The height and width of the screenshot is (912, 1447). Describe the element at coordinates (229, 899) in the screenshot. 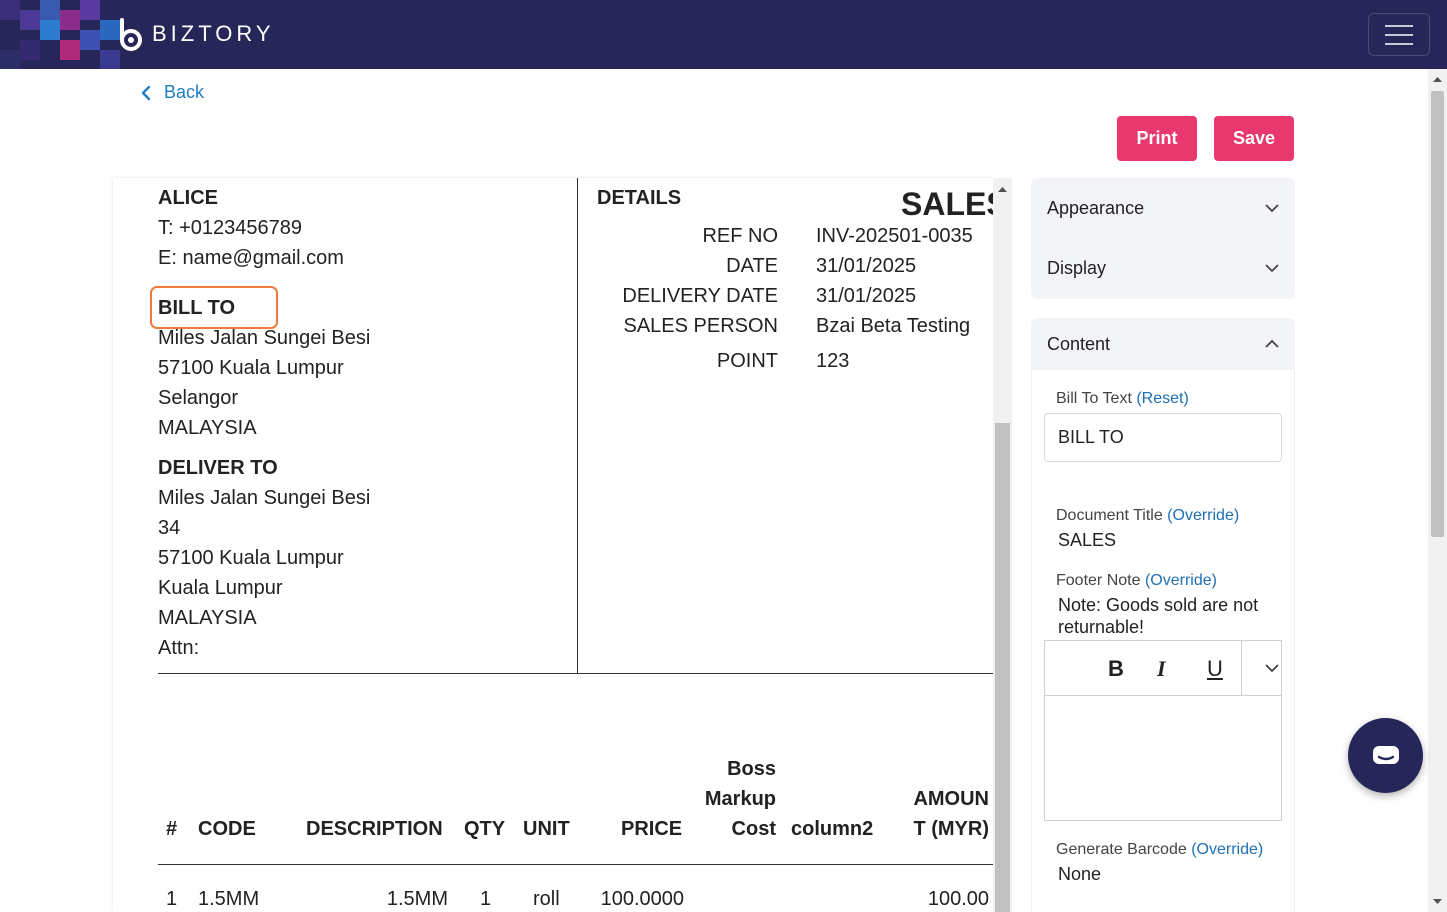

I see `td-code: 1.5MM` at that location.